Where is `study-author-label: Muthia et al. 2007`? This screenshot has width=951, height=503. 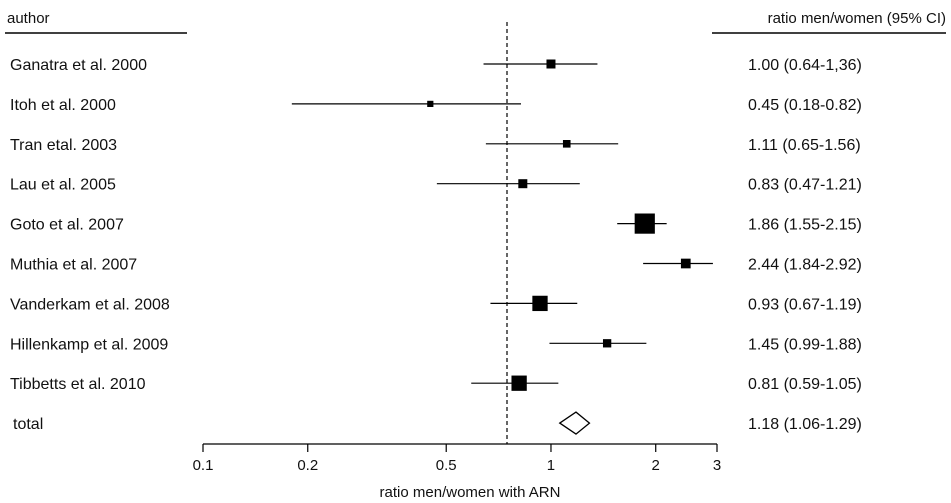 study-author-label: Muthia et al. 2007 is located at coordinates (73, 265).